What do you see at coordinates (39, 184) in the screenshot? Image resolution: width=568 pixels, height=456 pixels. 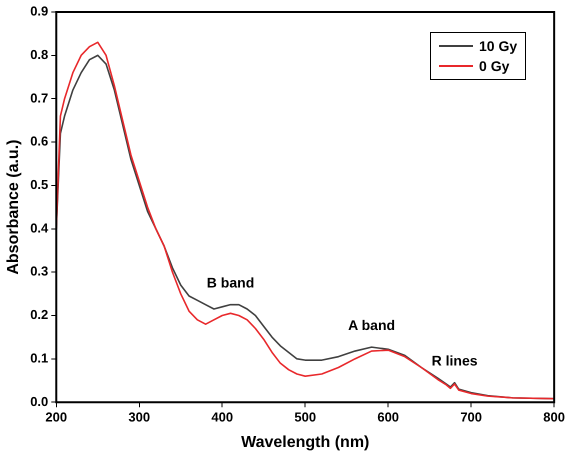 I see `y-tick-label: 0.5` at bounding box center [39, 184].